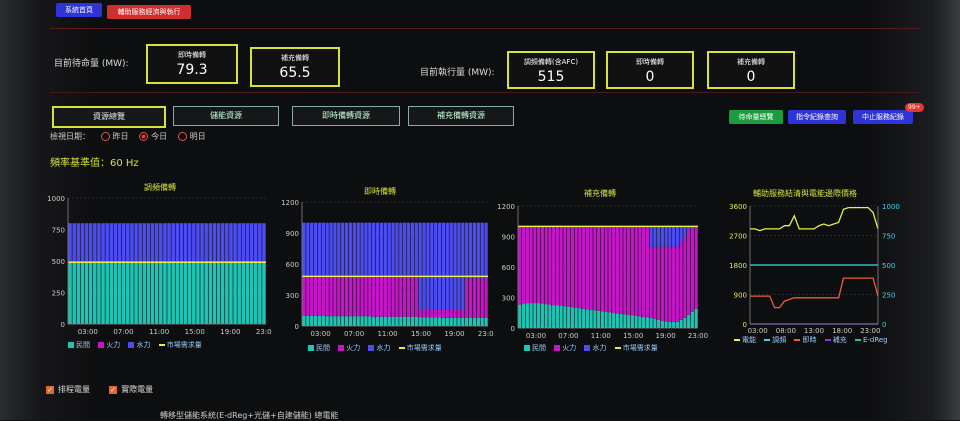 This screenshot has width=960, height=421. What do you see at coordinates (805, 193) in the screenshot?
I see `chart-price-title: 輔助服務結清與電能邊際價格` at bounding box center [805, 193].